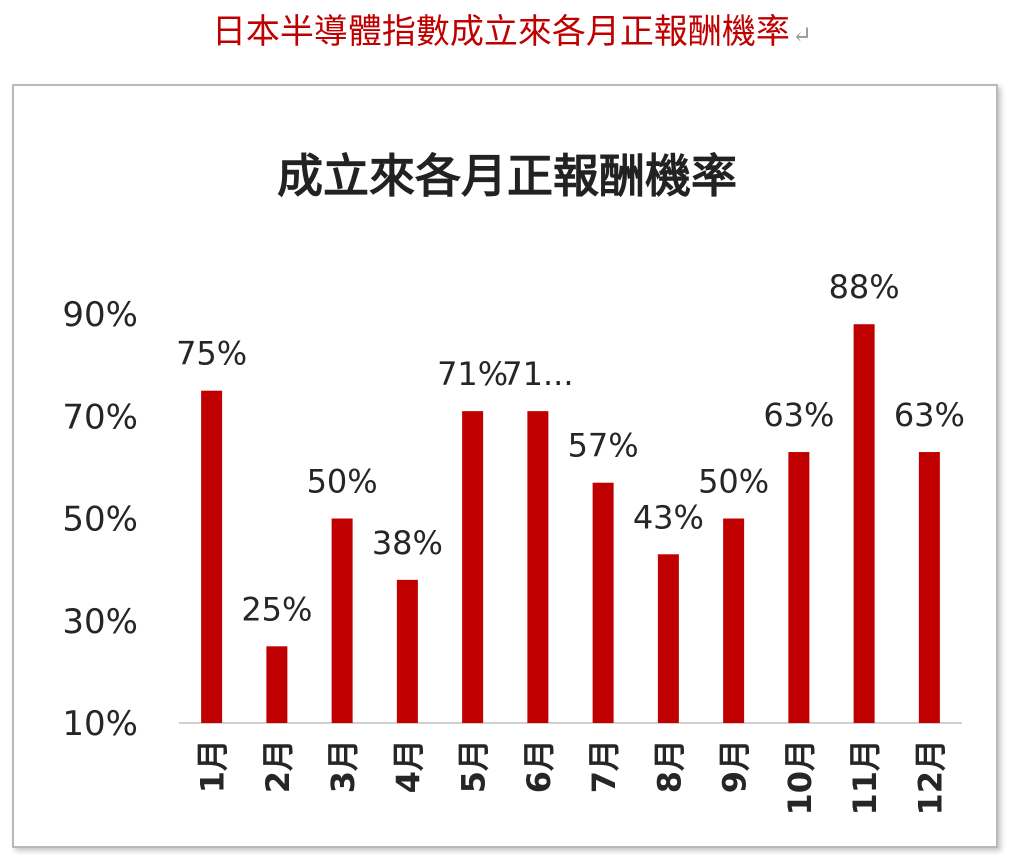  What do you see at coordinates (100, 622) in the screenshot?
I see `y-tick-label: 30%` at bounding box center [100, 622].